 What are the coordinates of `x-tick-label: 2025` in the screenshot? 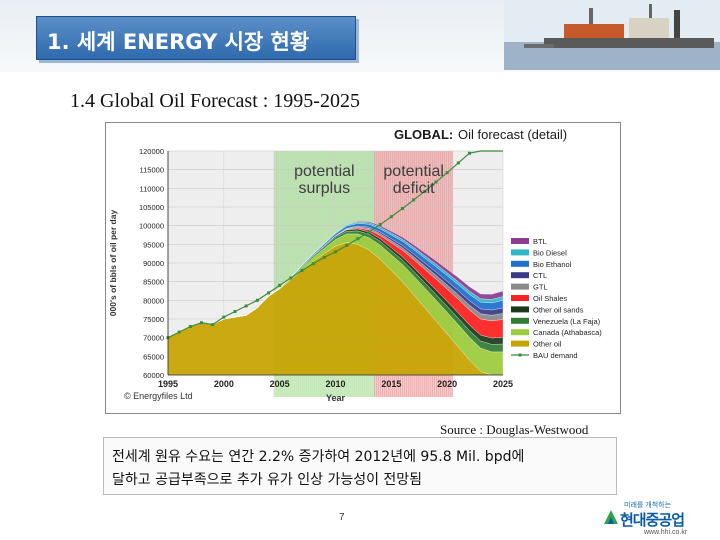 It's located at (503, 384).